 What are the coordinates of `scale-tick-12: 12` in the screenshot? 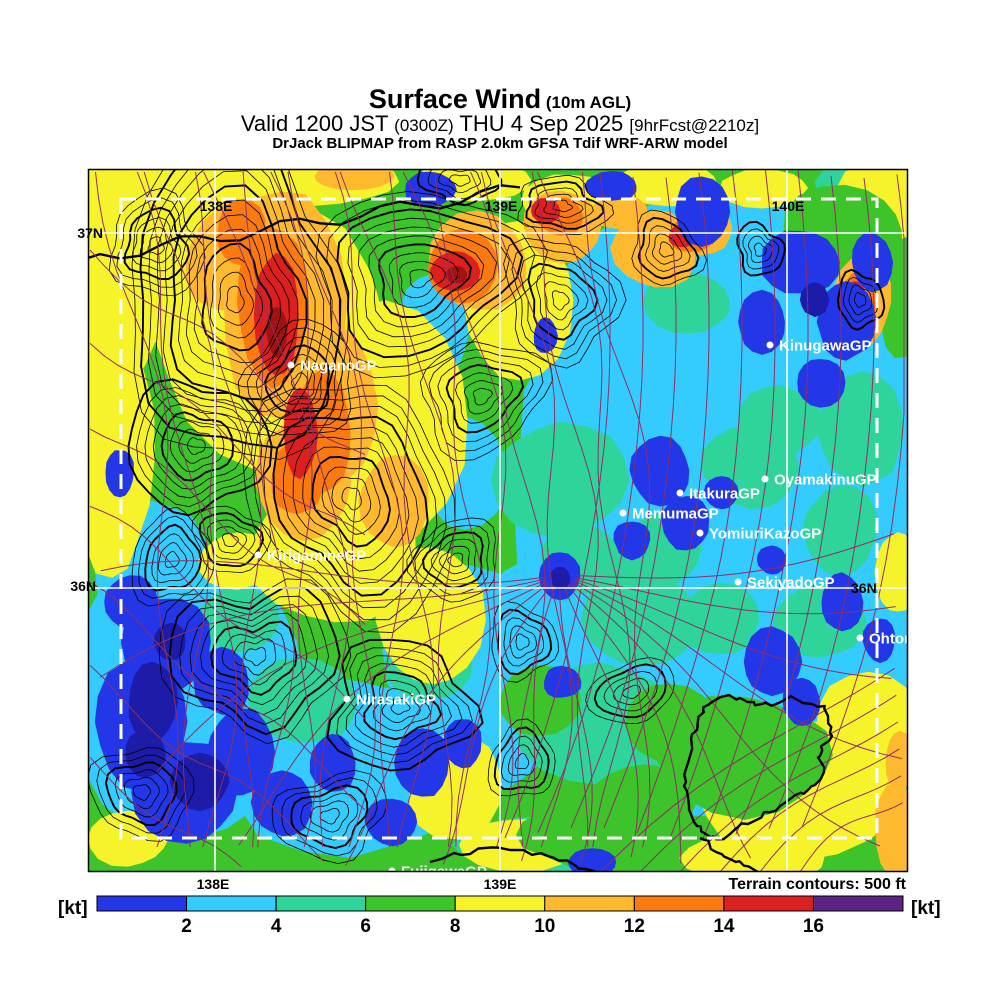 It's located at (634, 926).